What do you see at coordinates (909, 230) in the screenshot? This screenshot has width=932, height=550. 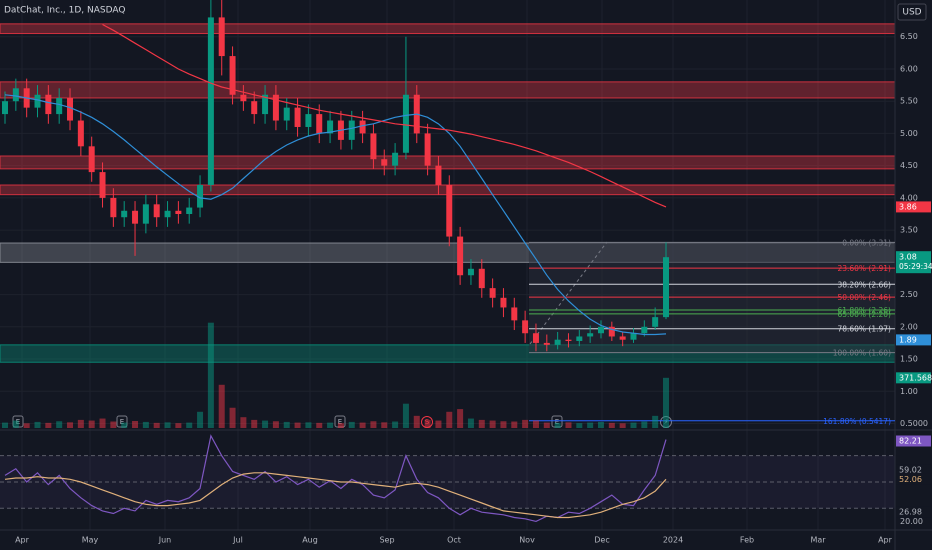 I see `y-tick-label: 3.50` at bounding box center [909, 230].